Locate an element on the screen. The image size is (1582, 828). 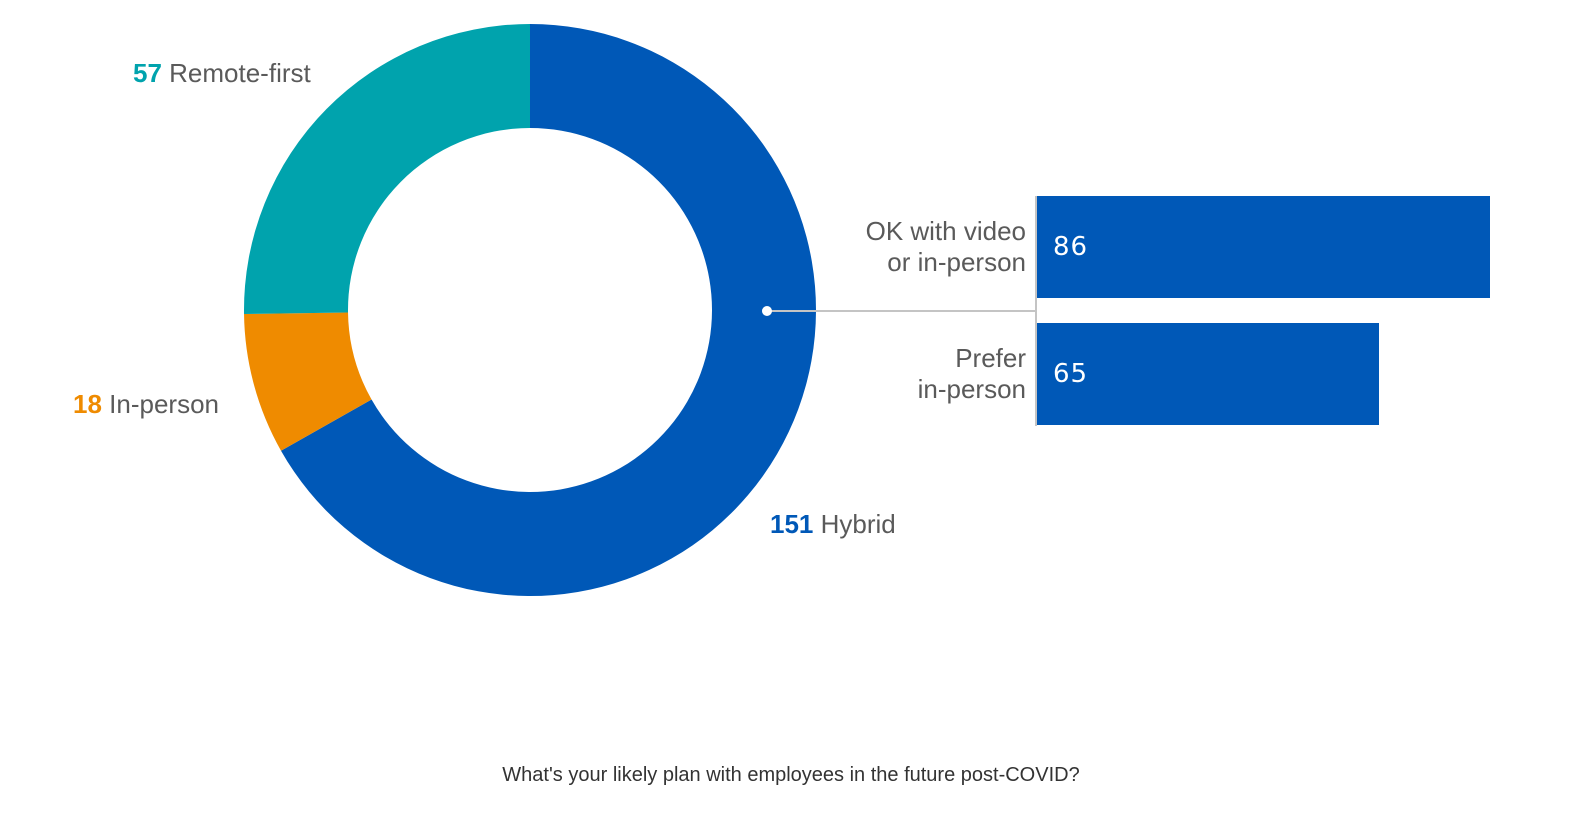
bar-prefer-in-person-label-line-2: in-person is located at coordinates (971, 389).